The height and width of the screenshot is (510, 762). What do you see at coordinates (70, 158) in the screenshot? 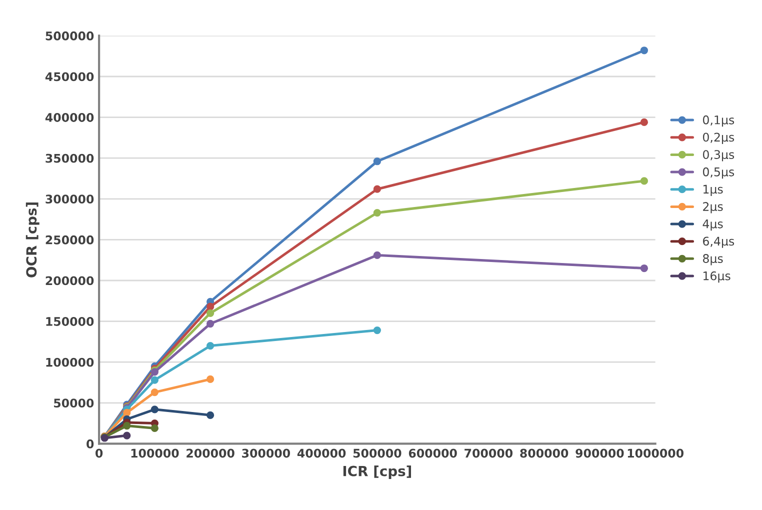
I see `y-tick-label: 350000` at bounding box center [70, 158].